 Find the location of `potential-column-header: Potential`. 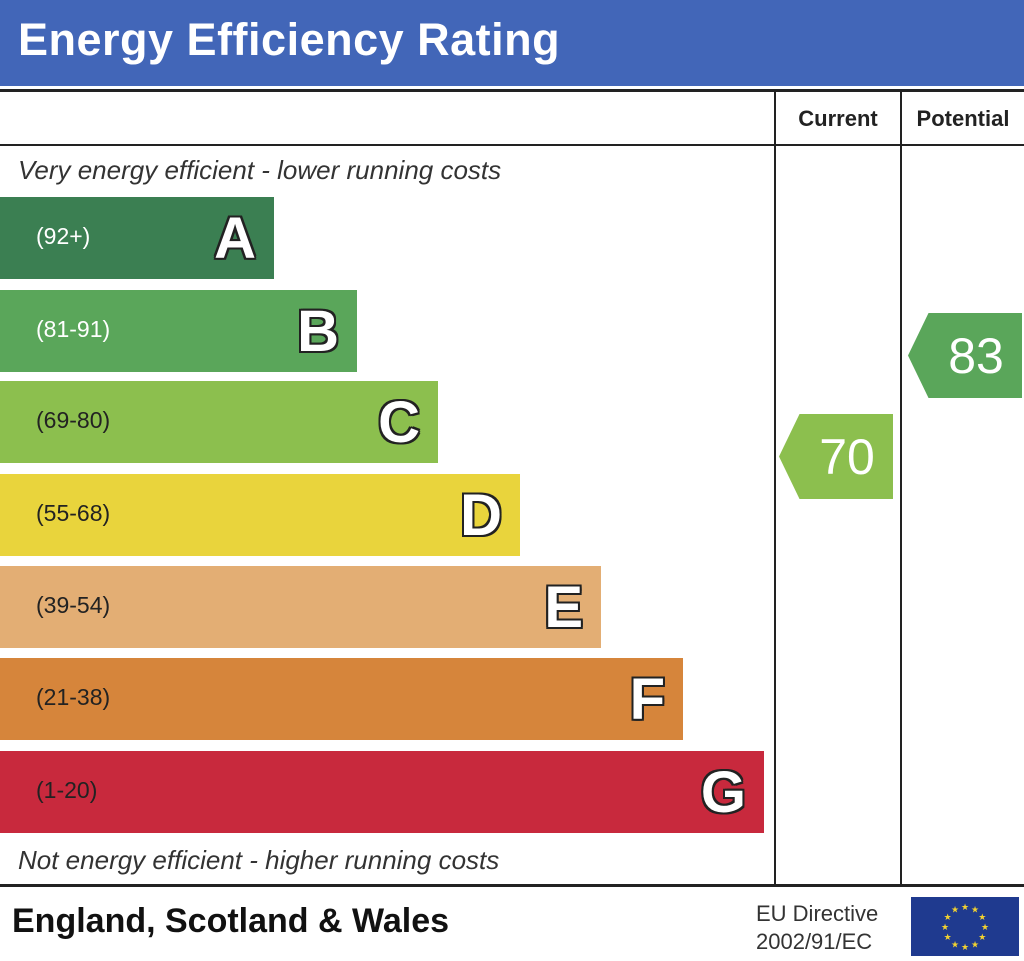

potential-column-header: Potential is located at coordinates (963, 118).